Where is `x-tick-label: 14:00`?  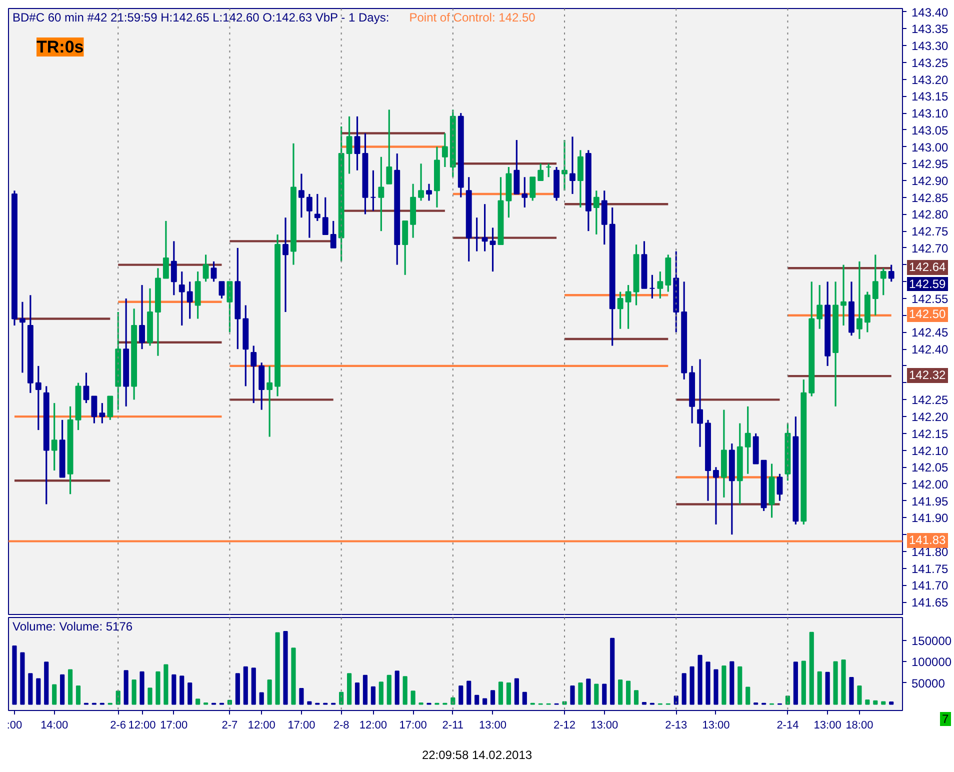 x-tick-label: 14:00 is located at coordinates (54, 726).